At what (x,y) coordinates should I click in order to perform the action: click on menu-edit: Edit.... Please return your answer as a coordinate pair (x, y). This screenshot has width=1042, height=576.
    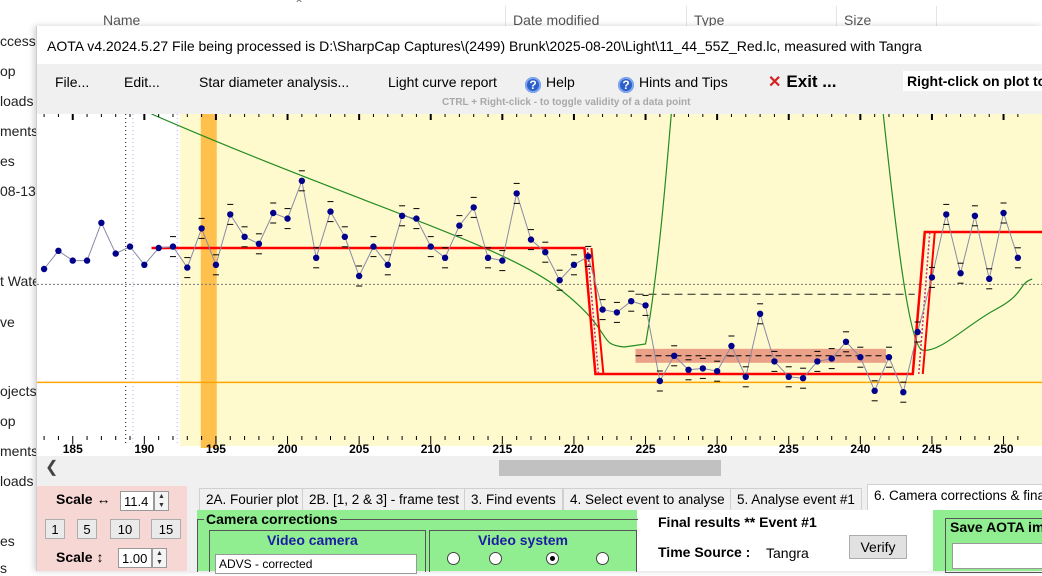
    Looking at the image, I should click on (142, 82).